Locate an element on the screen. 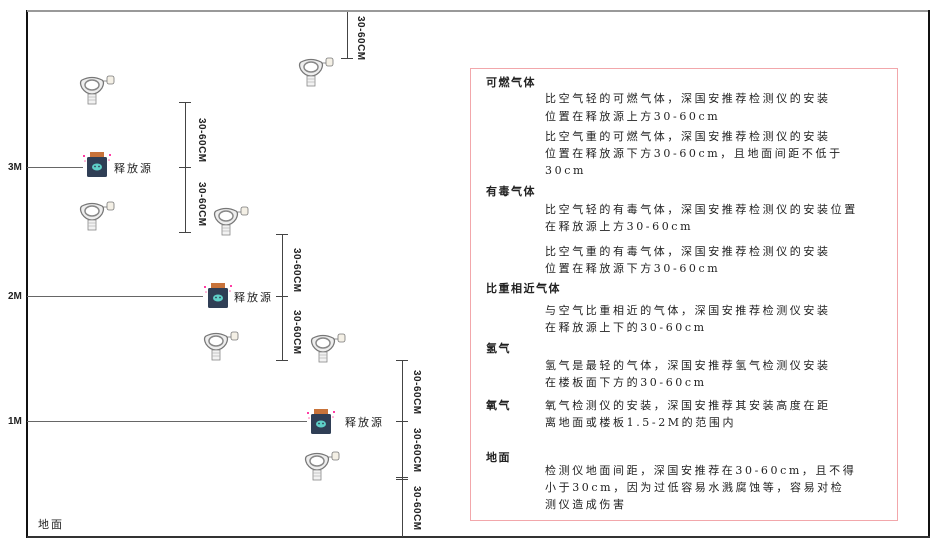 This screenshot has width=938, height=541. level-1m-label: 1M is located at coordinates (15, 421).